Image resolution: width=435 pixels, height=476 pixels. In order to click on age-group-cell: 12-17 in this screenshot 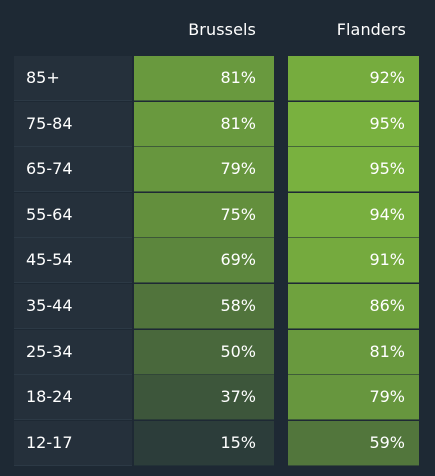, I will do `click(73, 443)`.